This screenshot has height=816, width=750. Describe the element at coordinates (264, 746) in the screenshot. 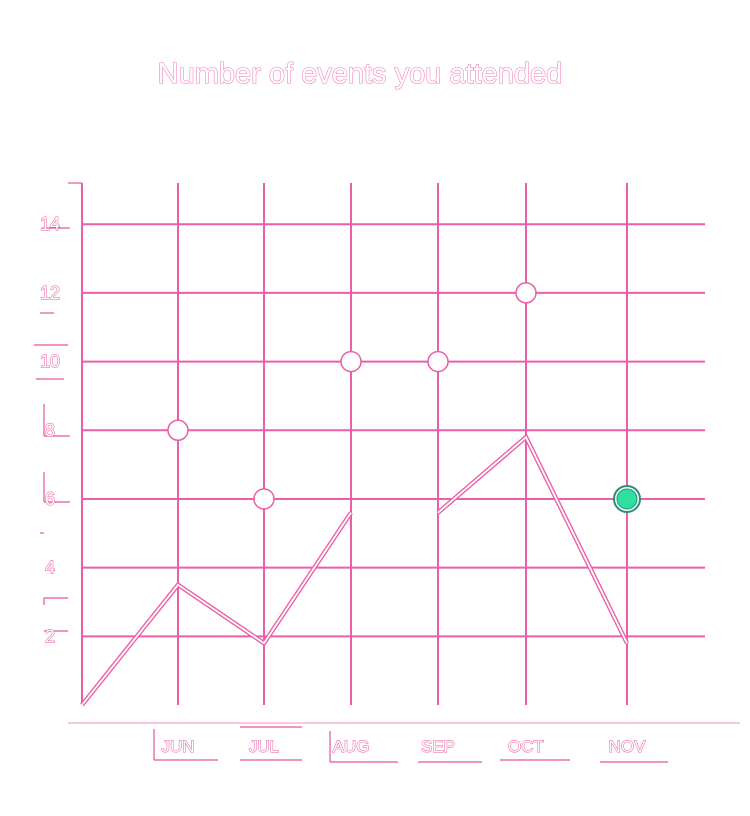

I see `x-tick-label-jul: JUL` at that location.